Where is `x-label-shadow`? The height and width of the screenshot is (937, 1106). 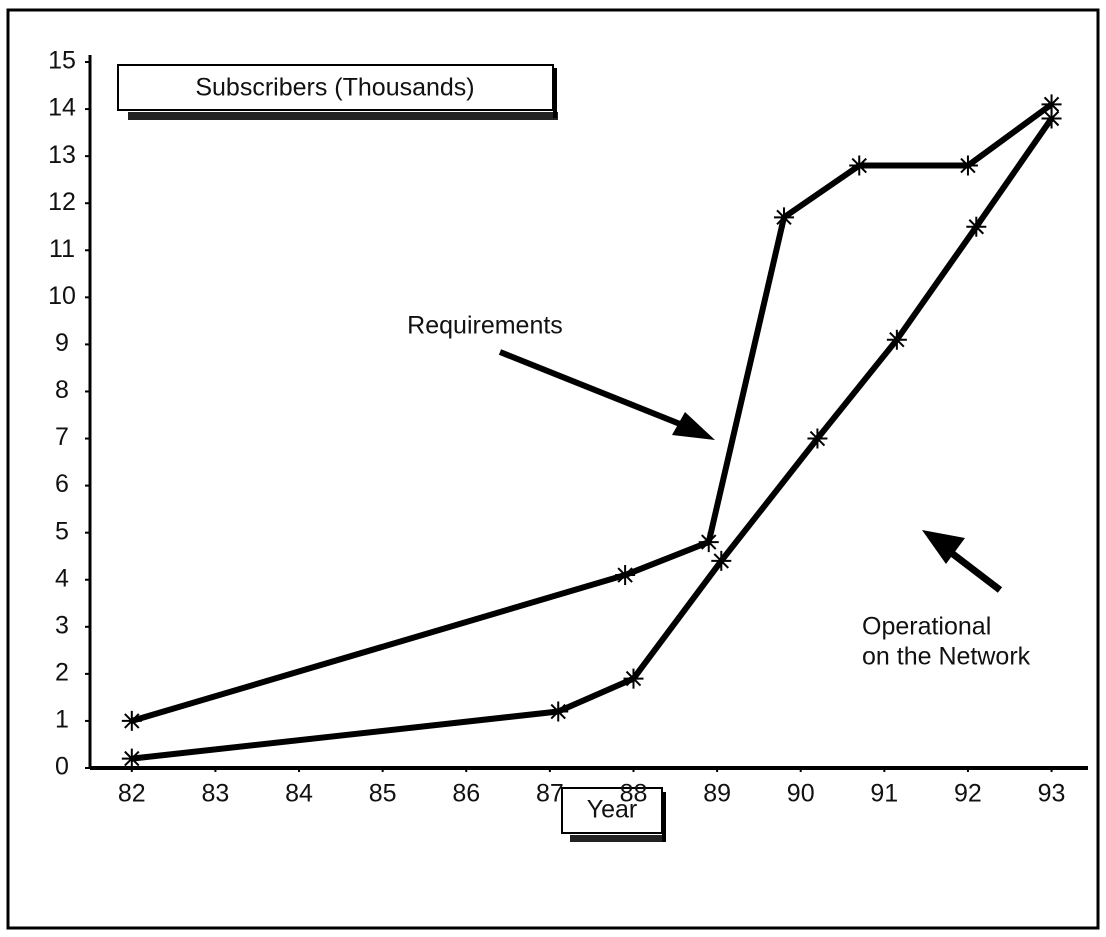
x-label-shadow is located at coordinates (617, 838).